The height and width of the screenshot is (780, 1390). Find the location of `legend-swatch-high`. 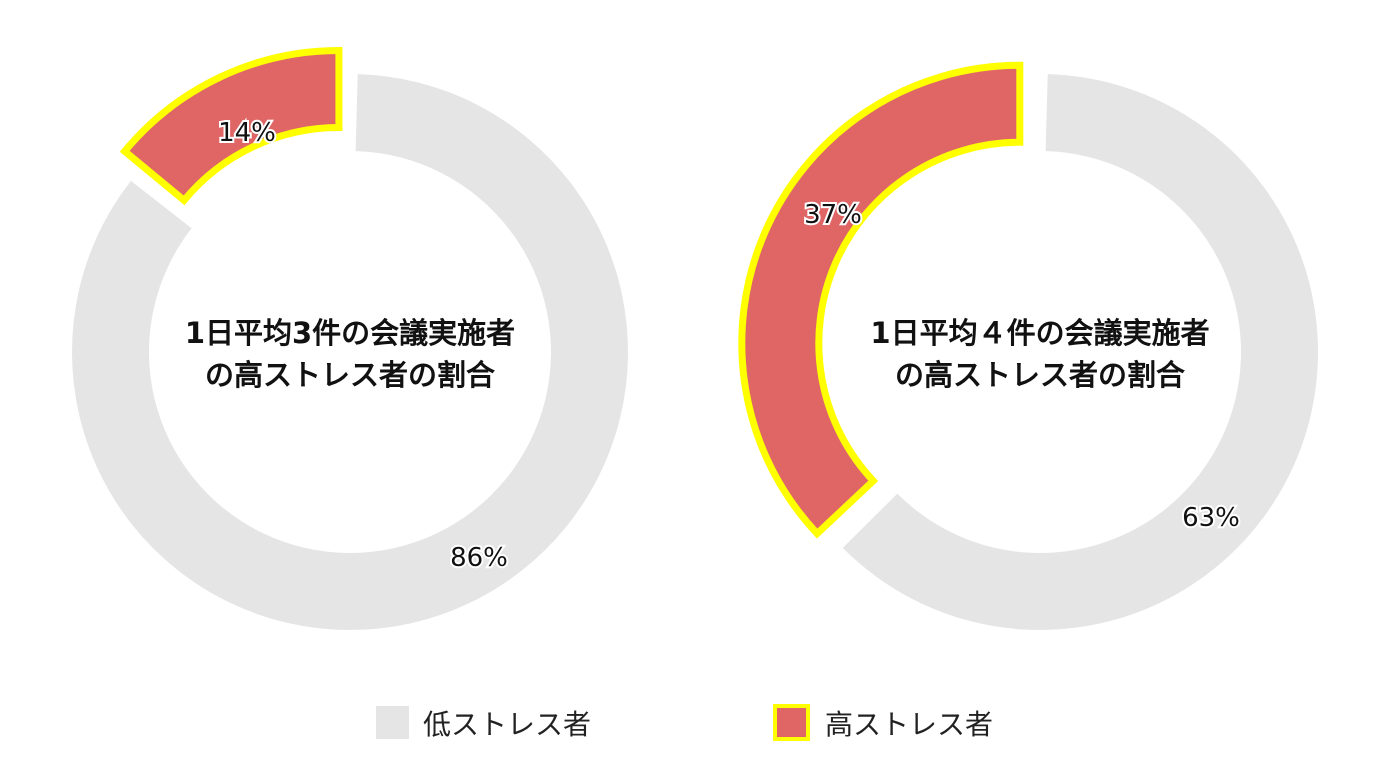

legend-swatch-high is located at coordinates (791, 722).